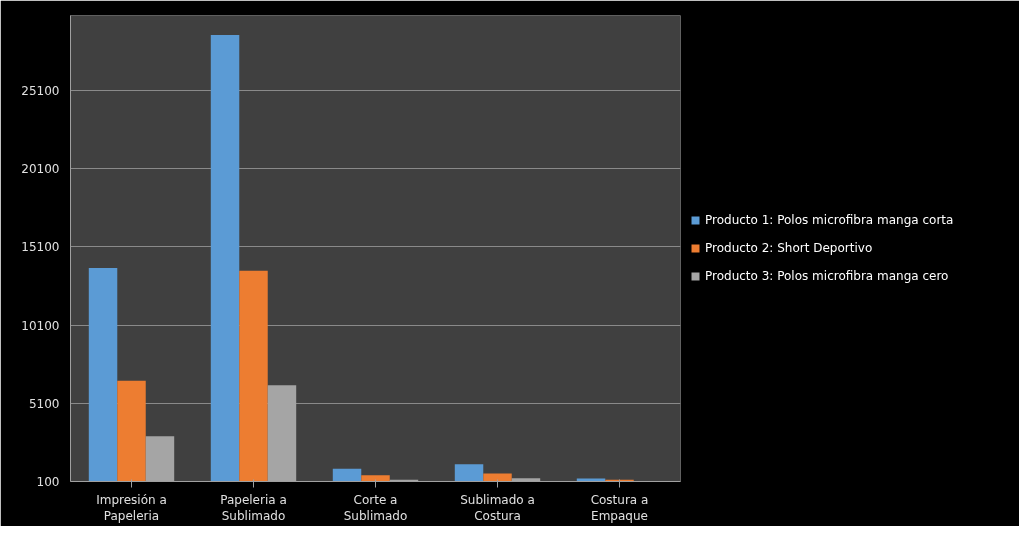 This screenshot has height=542, width=1019. I want to click on x-tick-label: Papeleria a Sublimado, so click(253, 508).